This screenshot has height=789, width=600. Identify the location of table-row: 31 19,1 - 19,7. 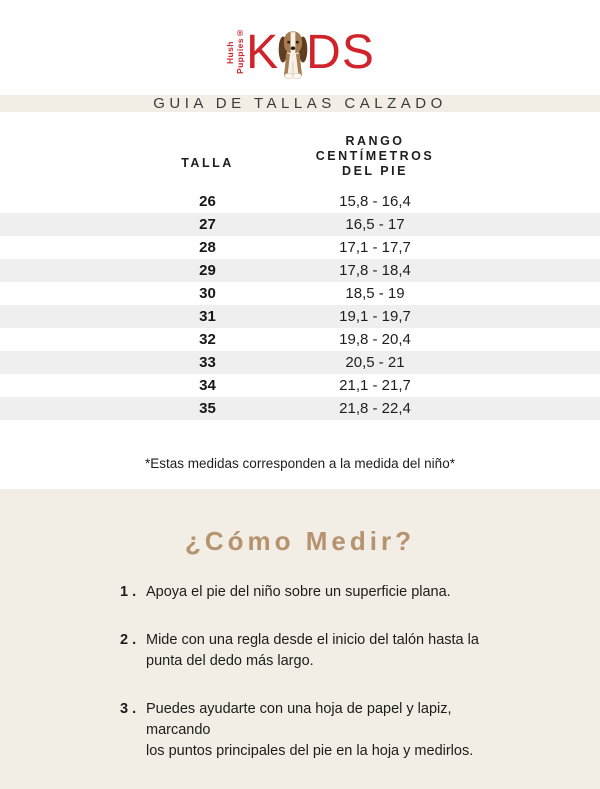
(300, 316).